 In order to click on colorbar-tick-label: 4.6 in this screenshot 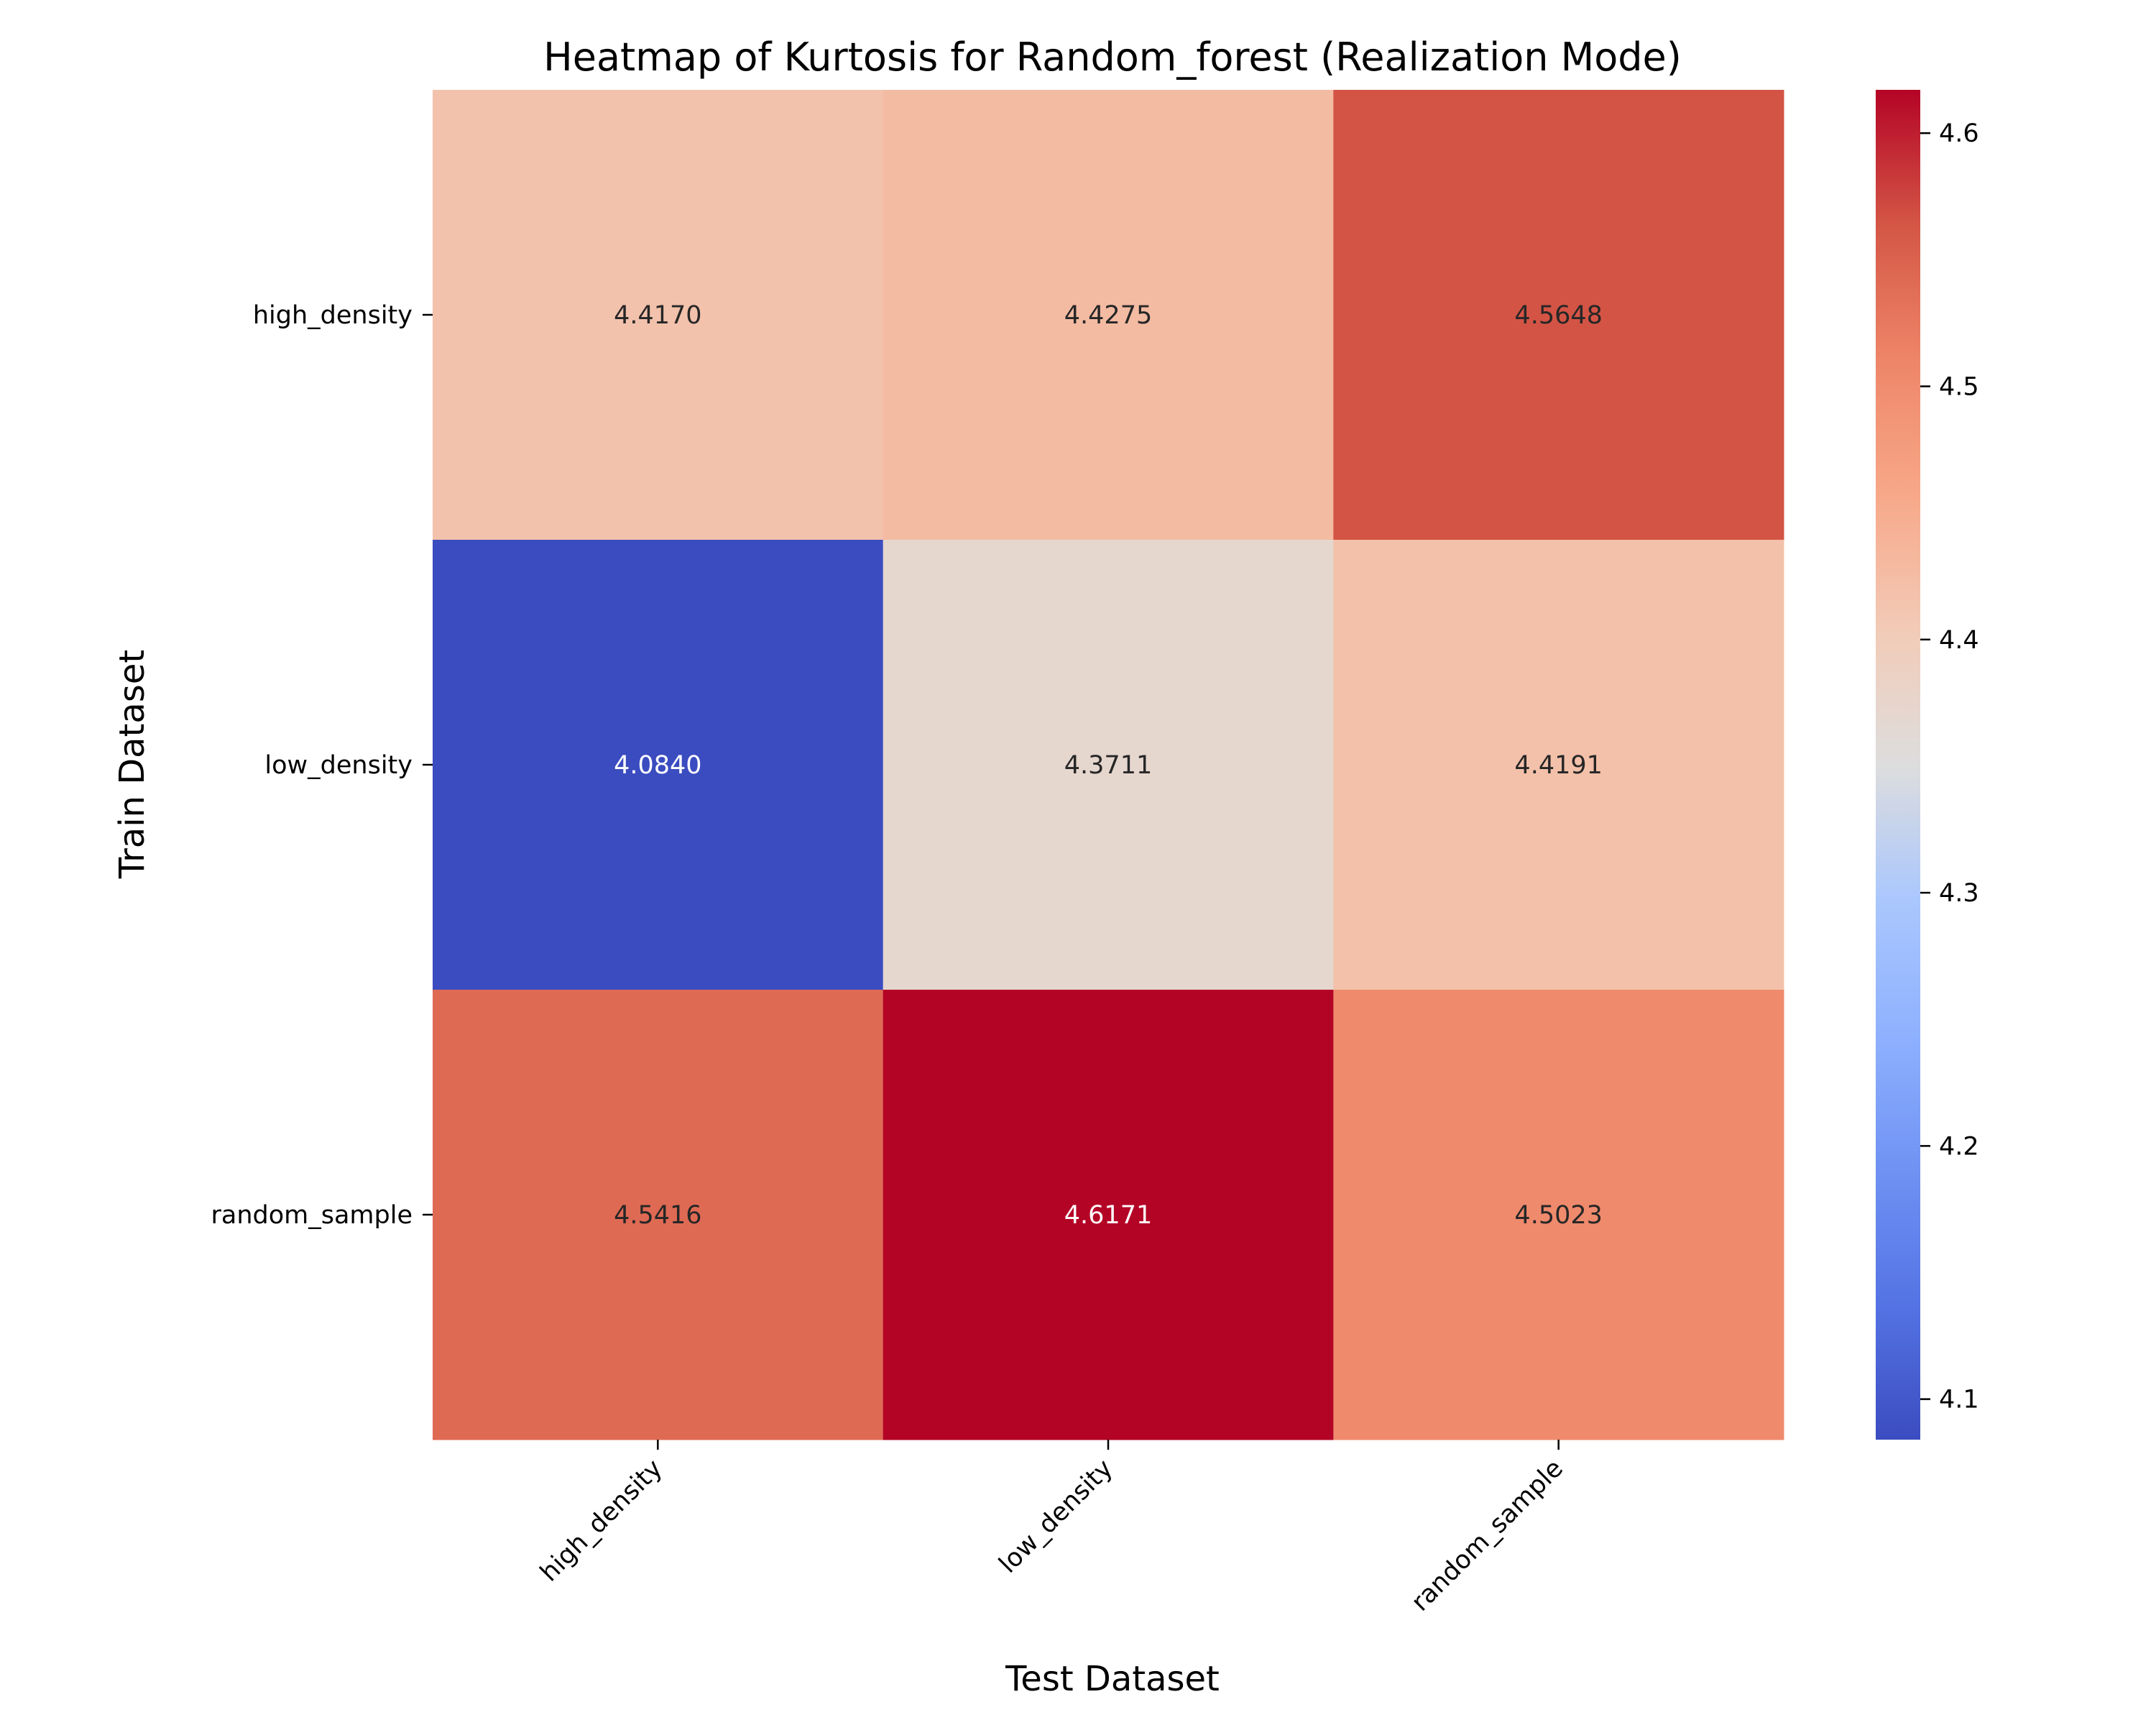, I will do `click(1959, 133)`.